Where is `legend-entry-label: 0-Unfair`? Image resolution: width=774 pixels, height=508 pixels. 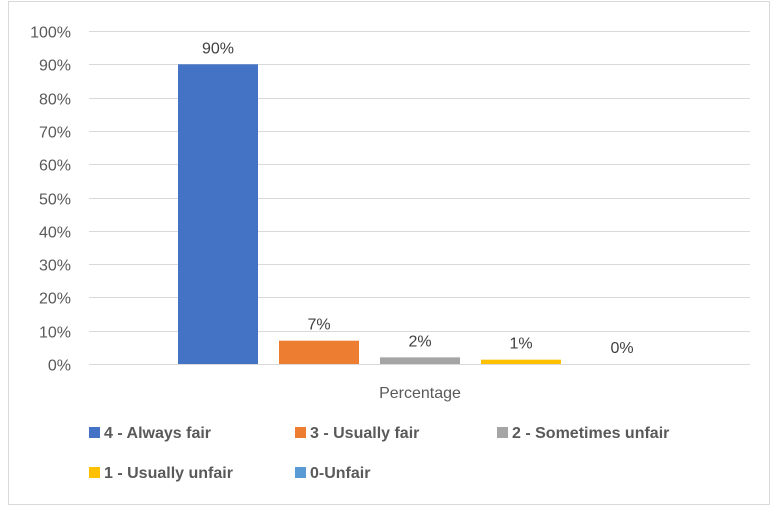
legend-entry-label: 0-Unfair is located at coordinates (340, 473).